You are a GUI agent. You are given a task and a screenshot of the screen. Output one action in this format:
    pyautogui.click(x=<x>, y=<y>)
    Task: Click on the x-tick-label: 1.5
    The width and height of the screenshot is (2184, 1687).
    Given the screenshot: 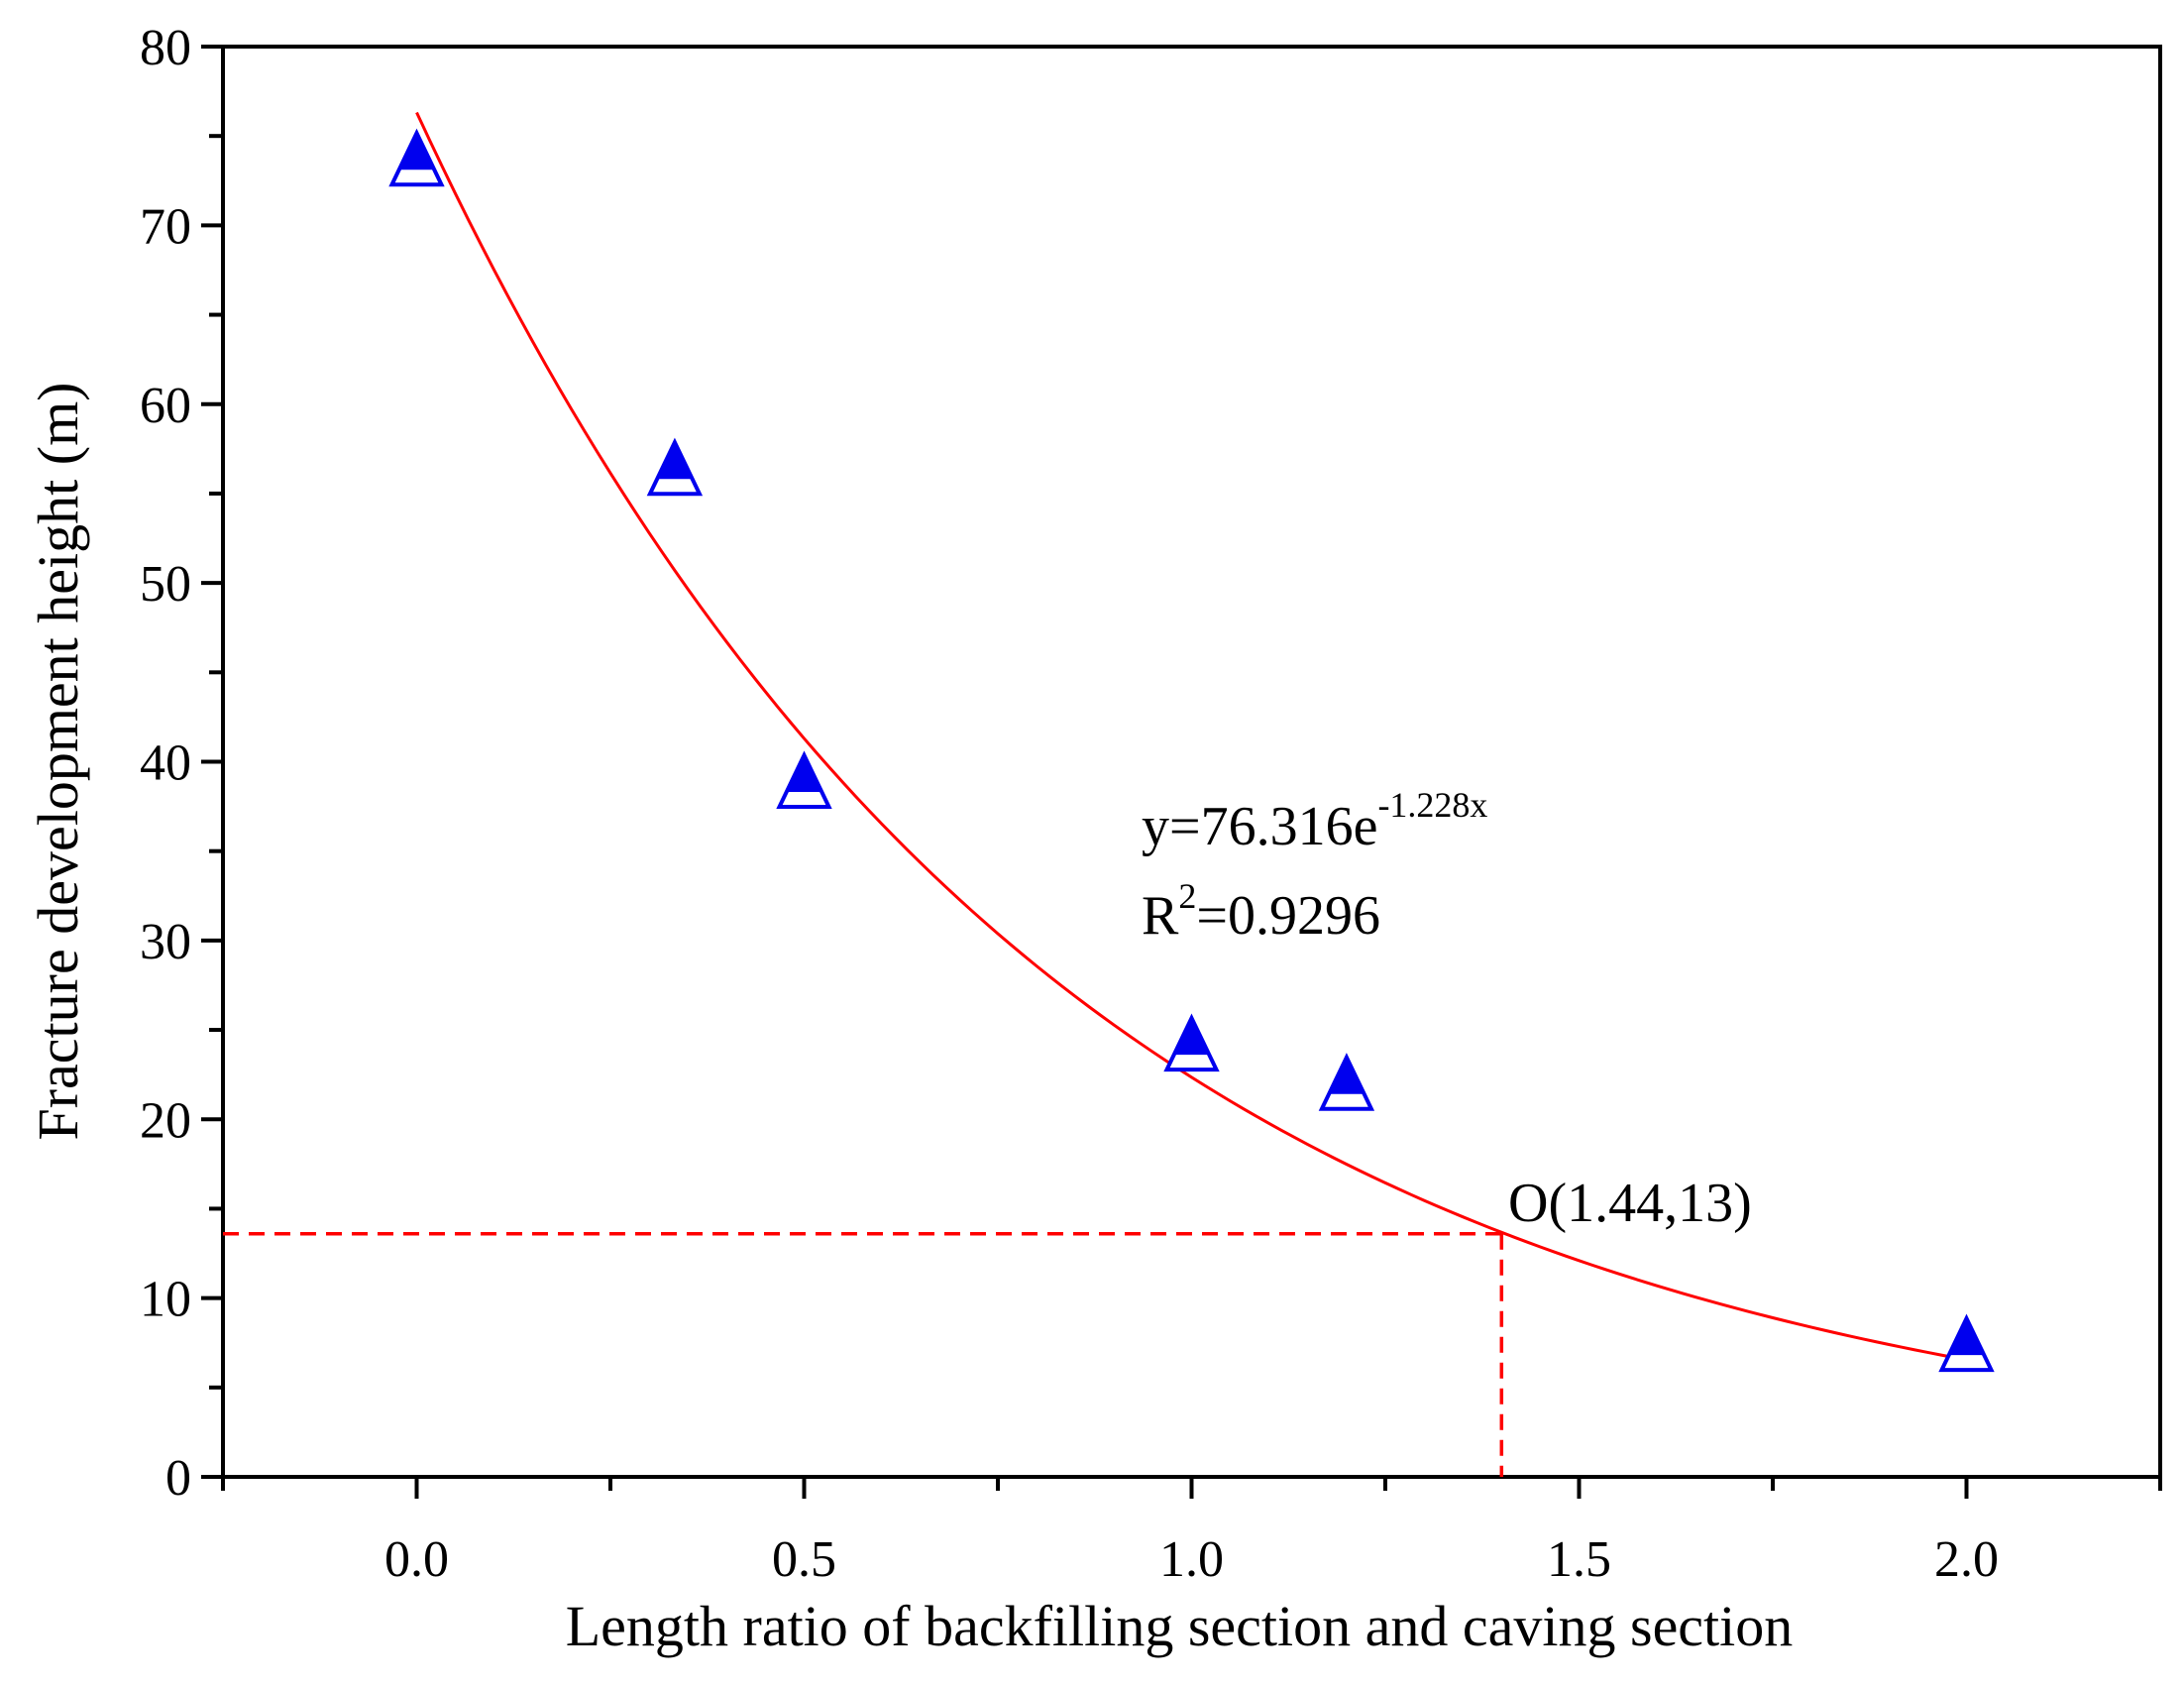 What is the action you would take?
    pyautogui.click(x=1579, y=1559)
    